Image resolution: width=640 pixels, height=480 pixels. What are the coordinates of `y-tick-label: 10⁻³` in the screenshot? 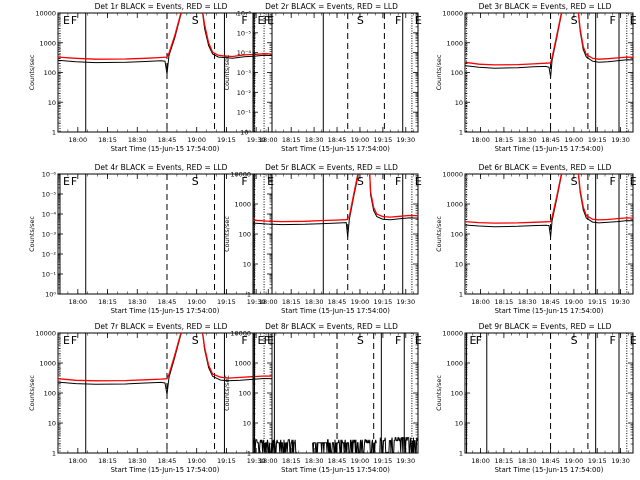 It's located at (244, 73).